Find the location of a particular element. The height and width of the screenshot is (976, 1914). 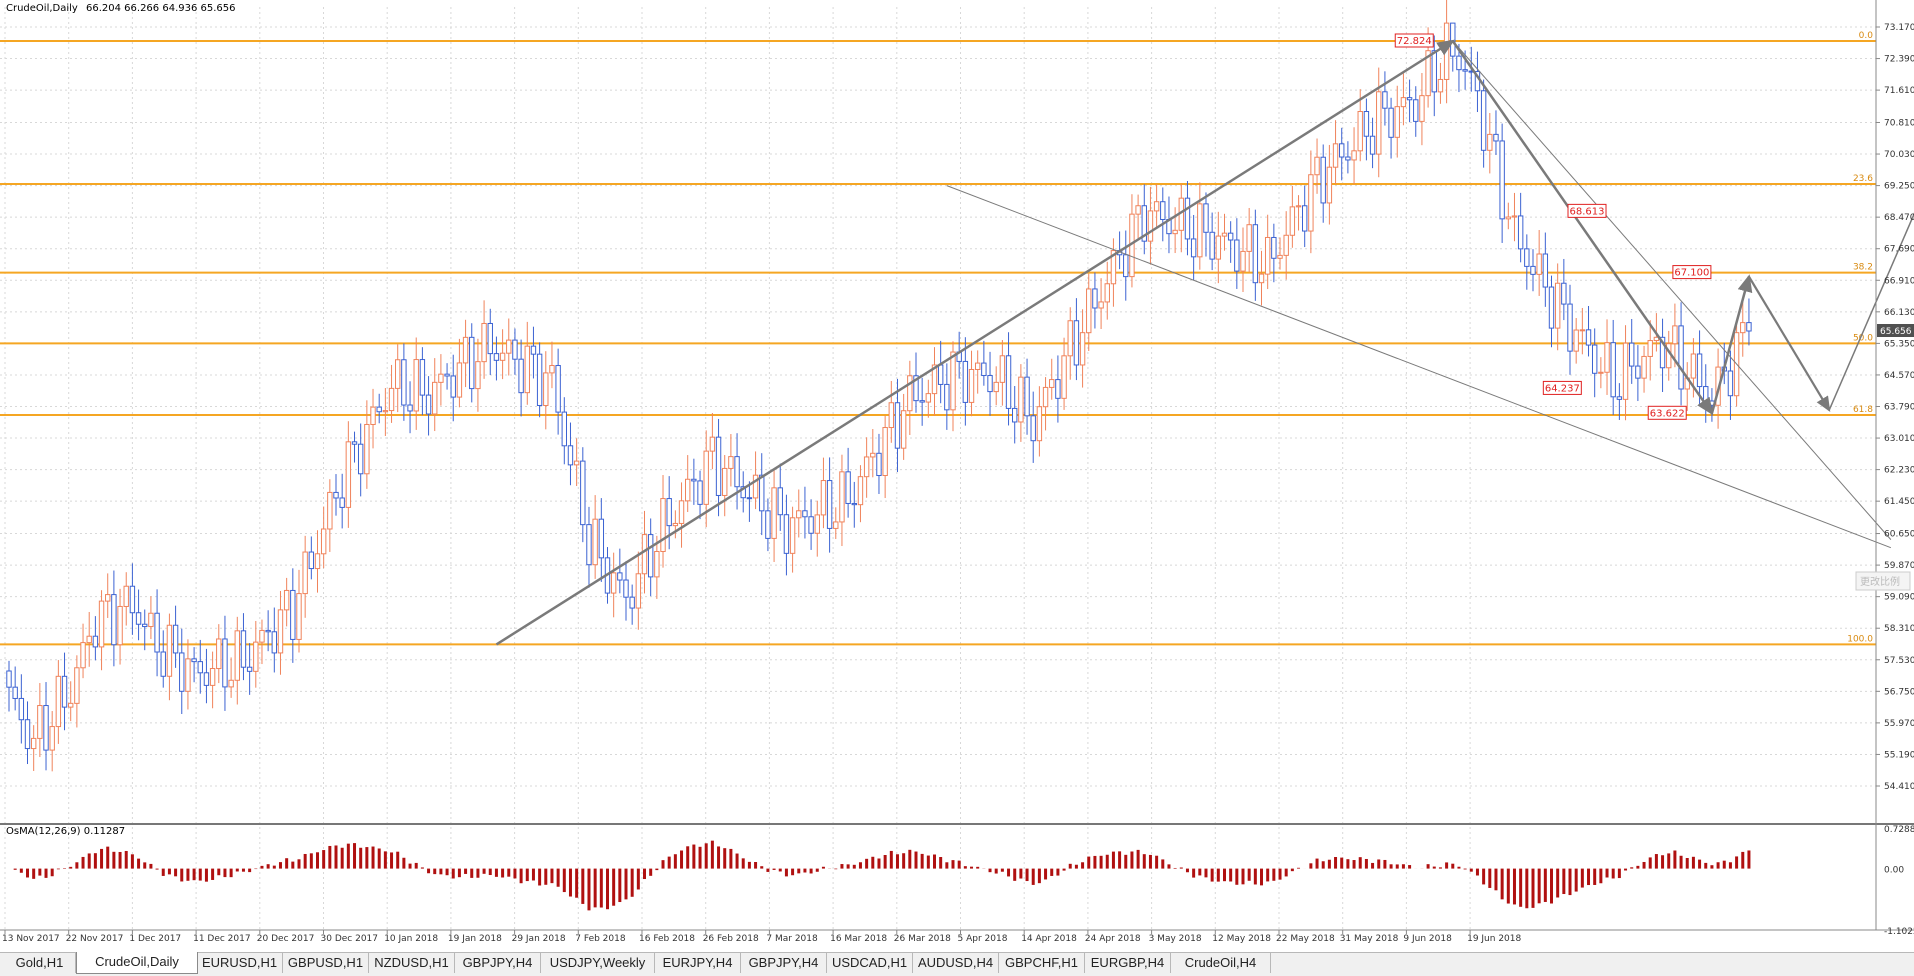

price-tick-label: 56.750 is located at coordinates (1899, 692).